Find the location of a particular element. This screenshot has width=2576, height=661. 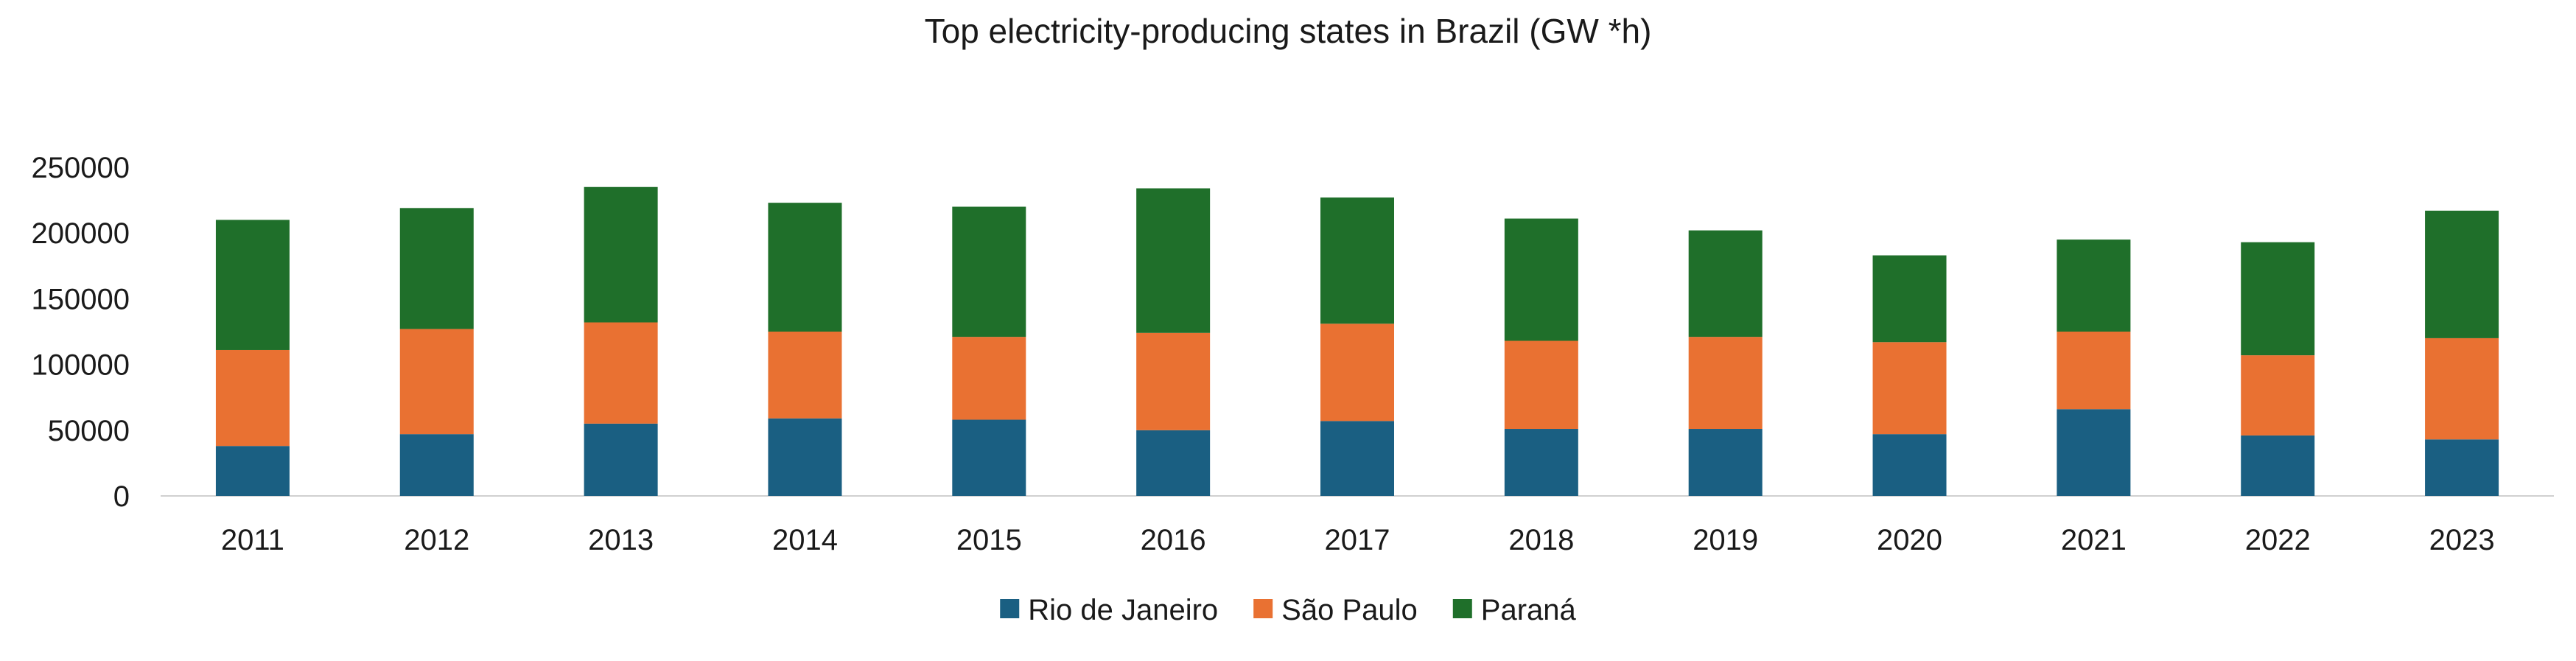

y-tick-label: 0 is located at coordinates (121, 497).